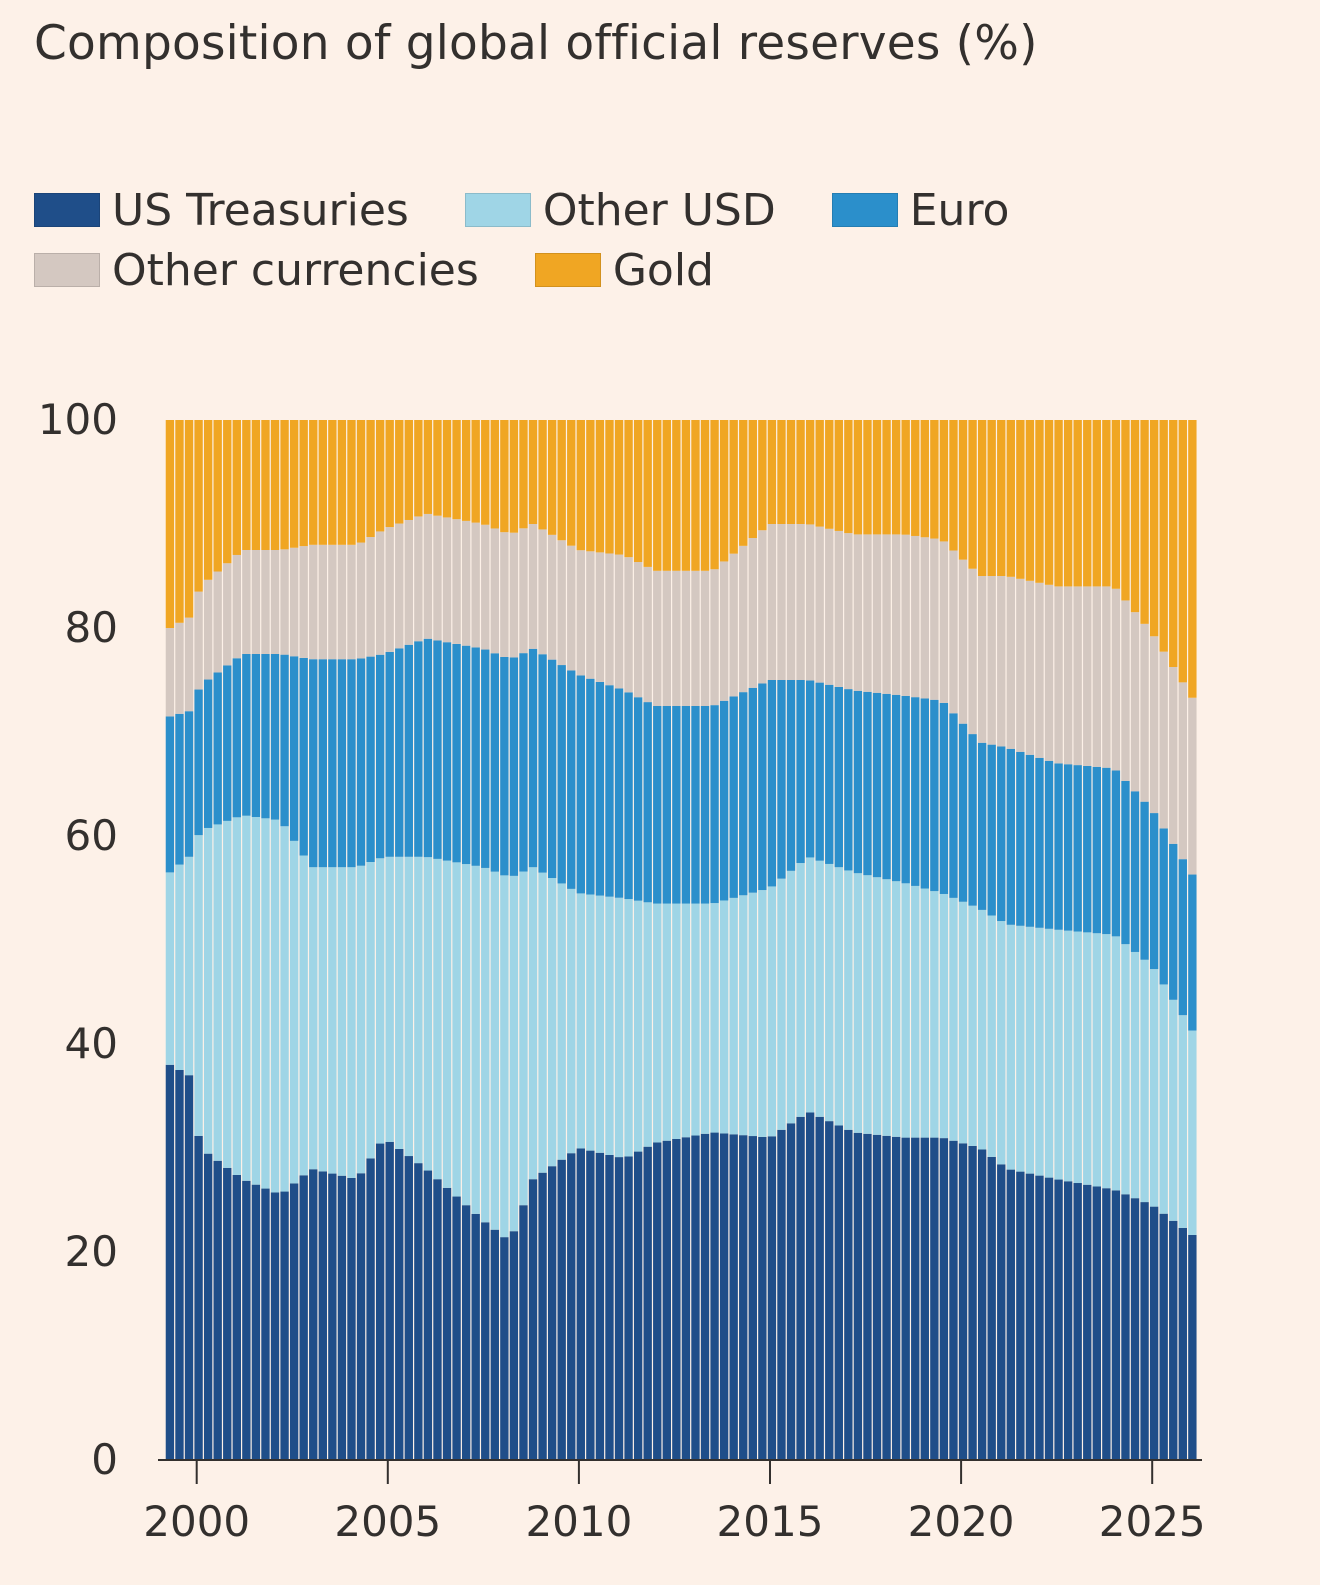  What do you see at coordinates (295, 270) in the screenshot?
I see `legend-label-other-currencies: Other currencies` at bounding box center [295, 270].